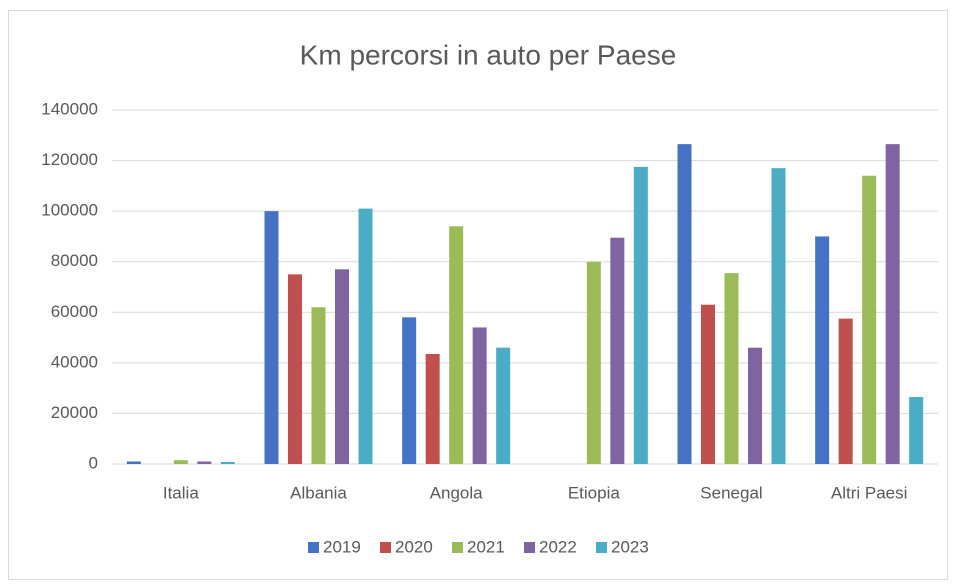 This screenshot has height=586, width=956. I want to click on y-tick-label: 0, so click(93, 462).